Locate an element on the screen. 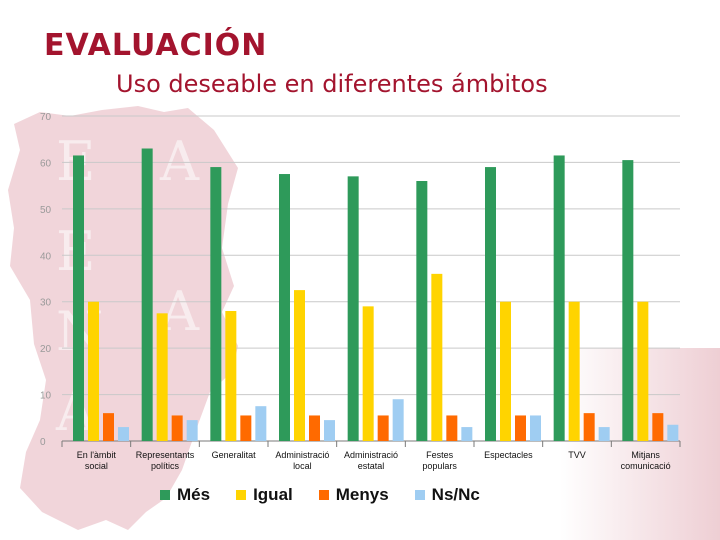 Image resolution: width=720 pixels, height=540 pixels. y-tick-label-40: 40 is located at coordinates (46, 256).